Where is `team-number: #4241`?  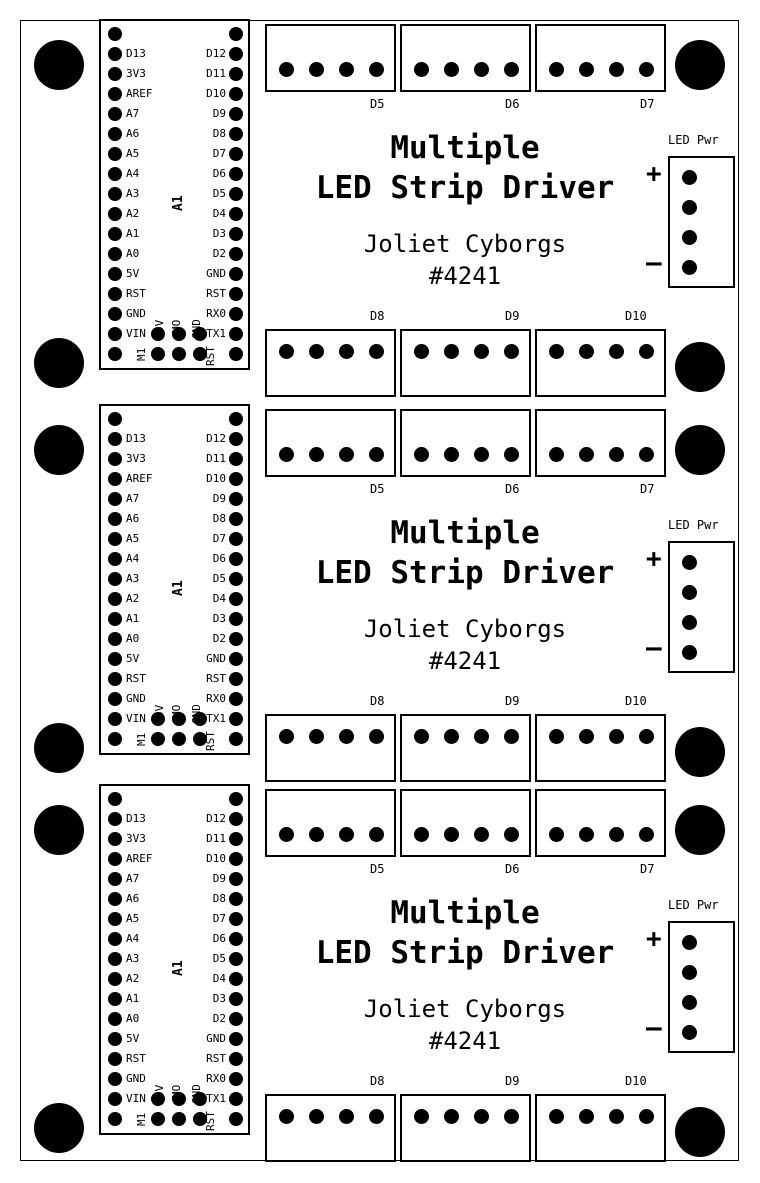 team-number: #4241 is located at coordinates (465, 1041).